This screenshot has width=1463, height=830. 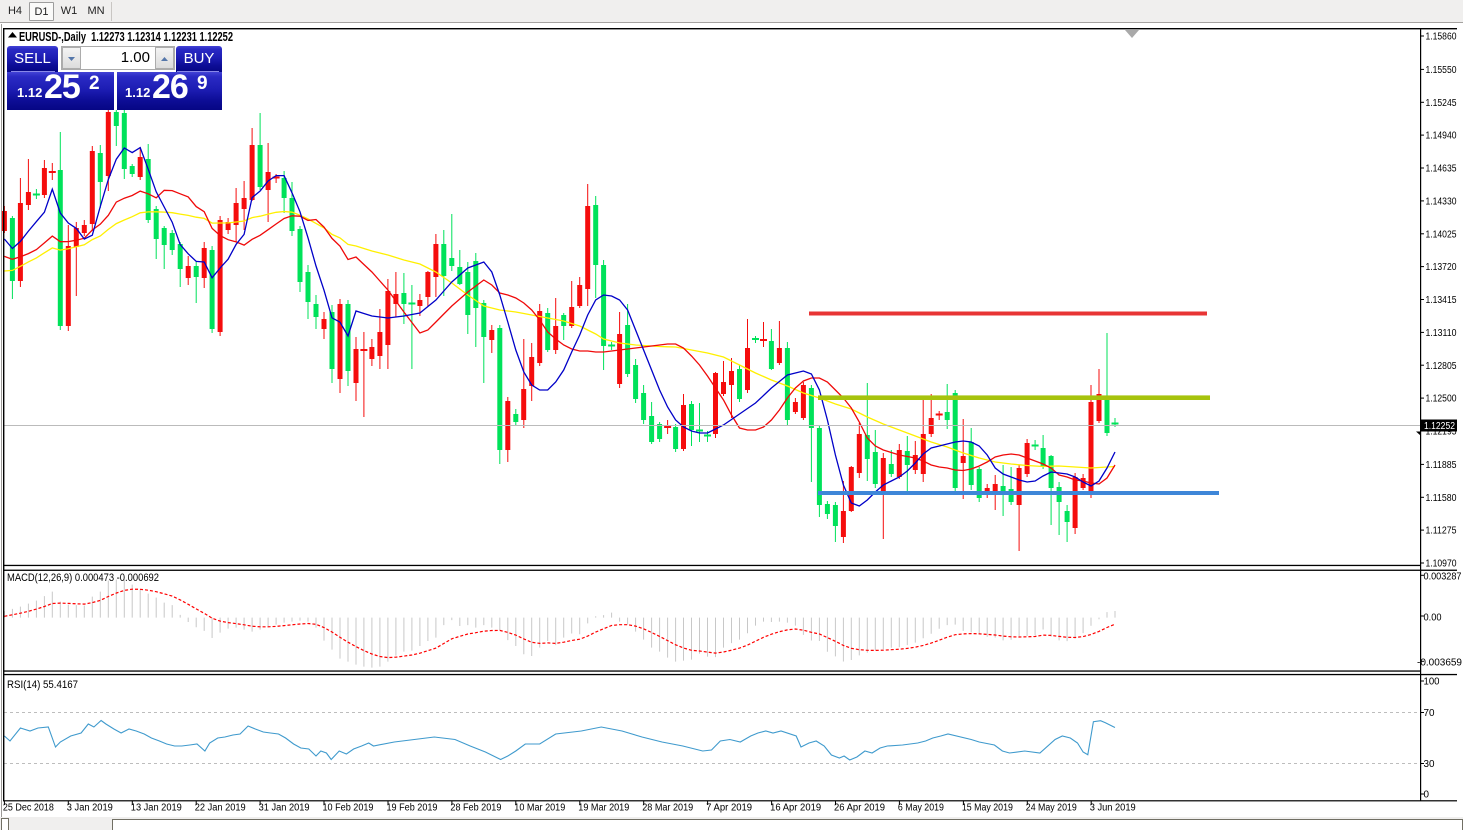 I want to click on svg-text: 30, so click(x=1429, y=764).